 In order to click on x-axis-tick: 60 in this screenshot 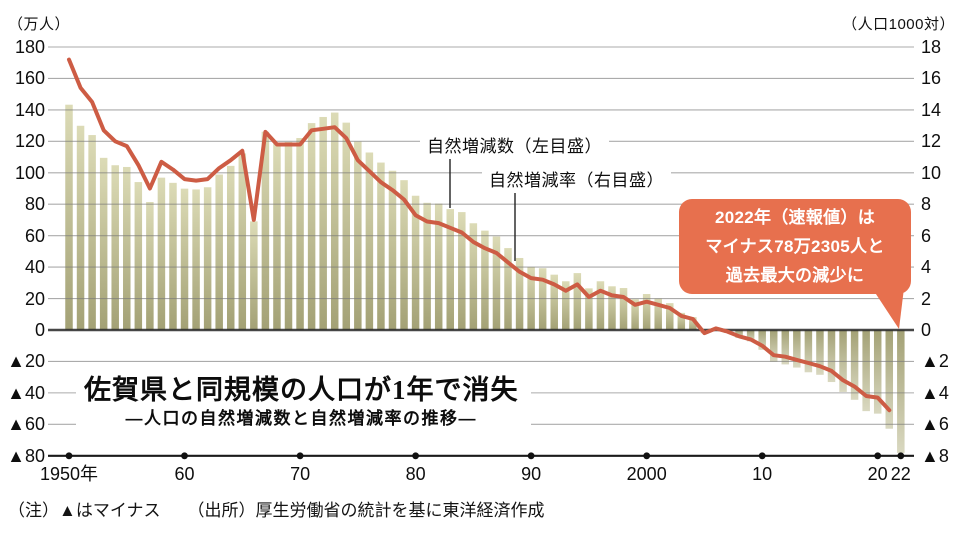, I will do `click(184, 474)`.